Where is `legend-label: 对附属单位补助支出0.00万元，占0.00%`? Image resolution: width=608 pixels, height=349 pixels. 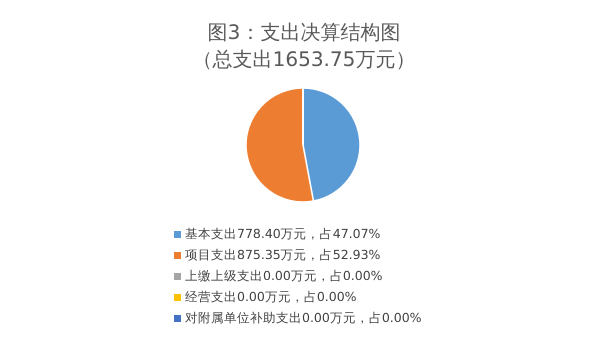 legend-label: 对附属单位补助支出0.00万元，占0.00% is located at coordinates (303, 317).